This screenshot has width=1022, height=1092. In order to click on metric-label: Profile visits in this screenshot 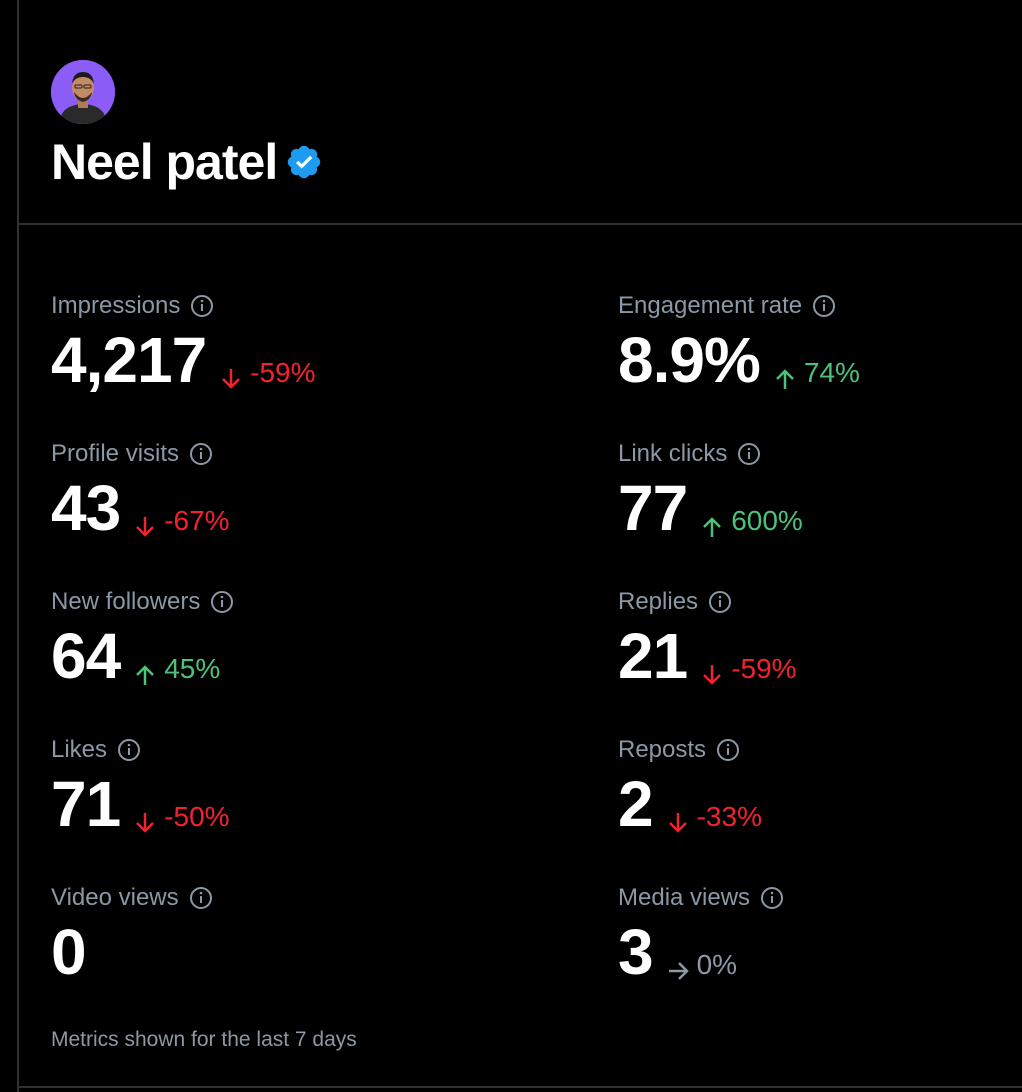, I will do `click(115, 453)`.